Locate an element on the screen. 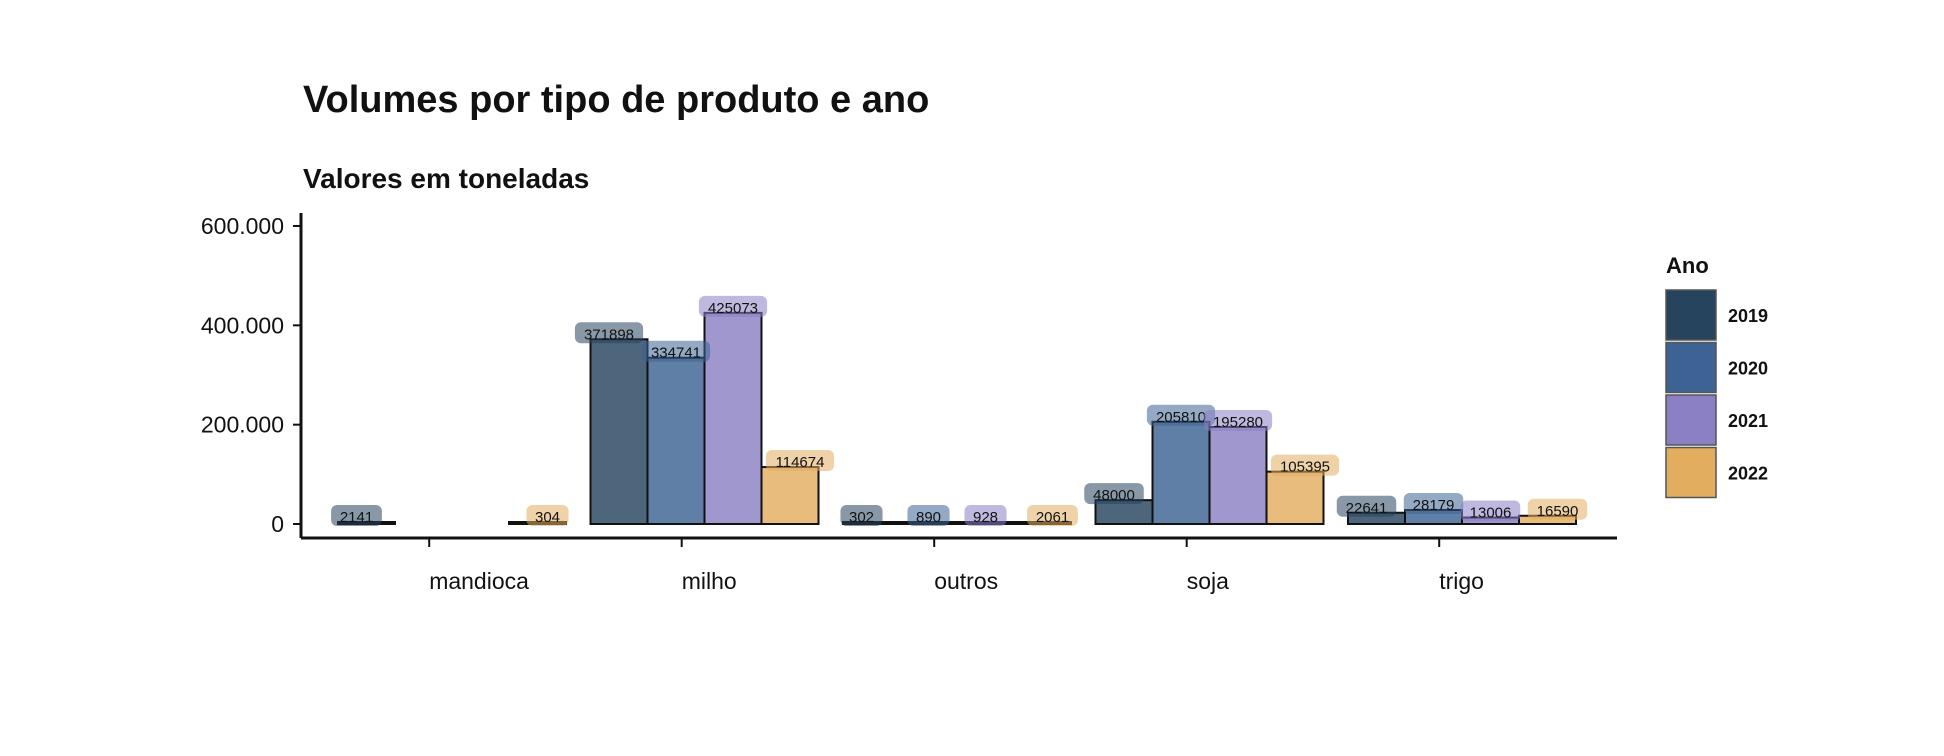  bar-soja-2020 is located at coordinates (1181, 472).